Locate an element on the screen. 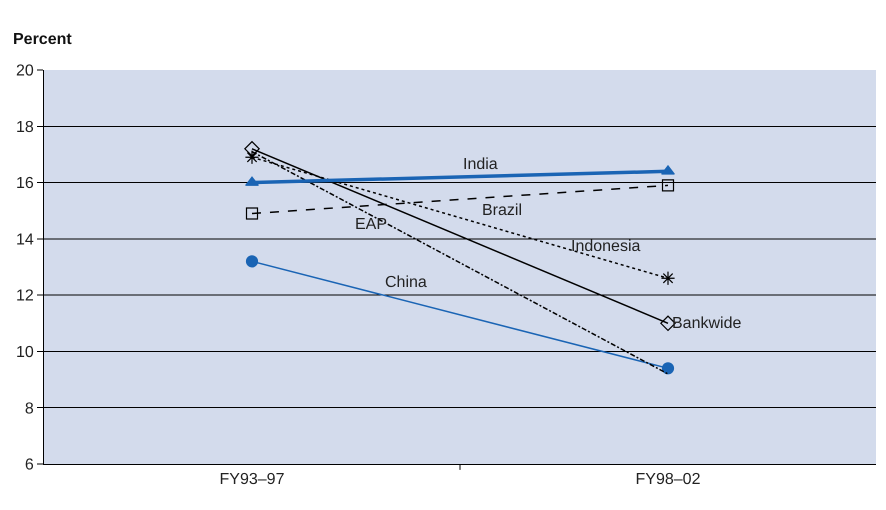 This screenshot has width=886, height=510. series-label: India is located at coordinates (480, 164).